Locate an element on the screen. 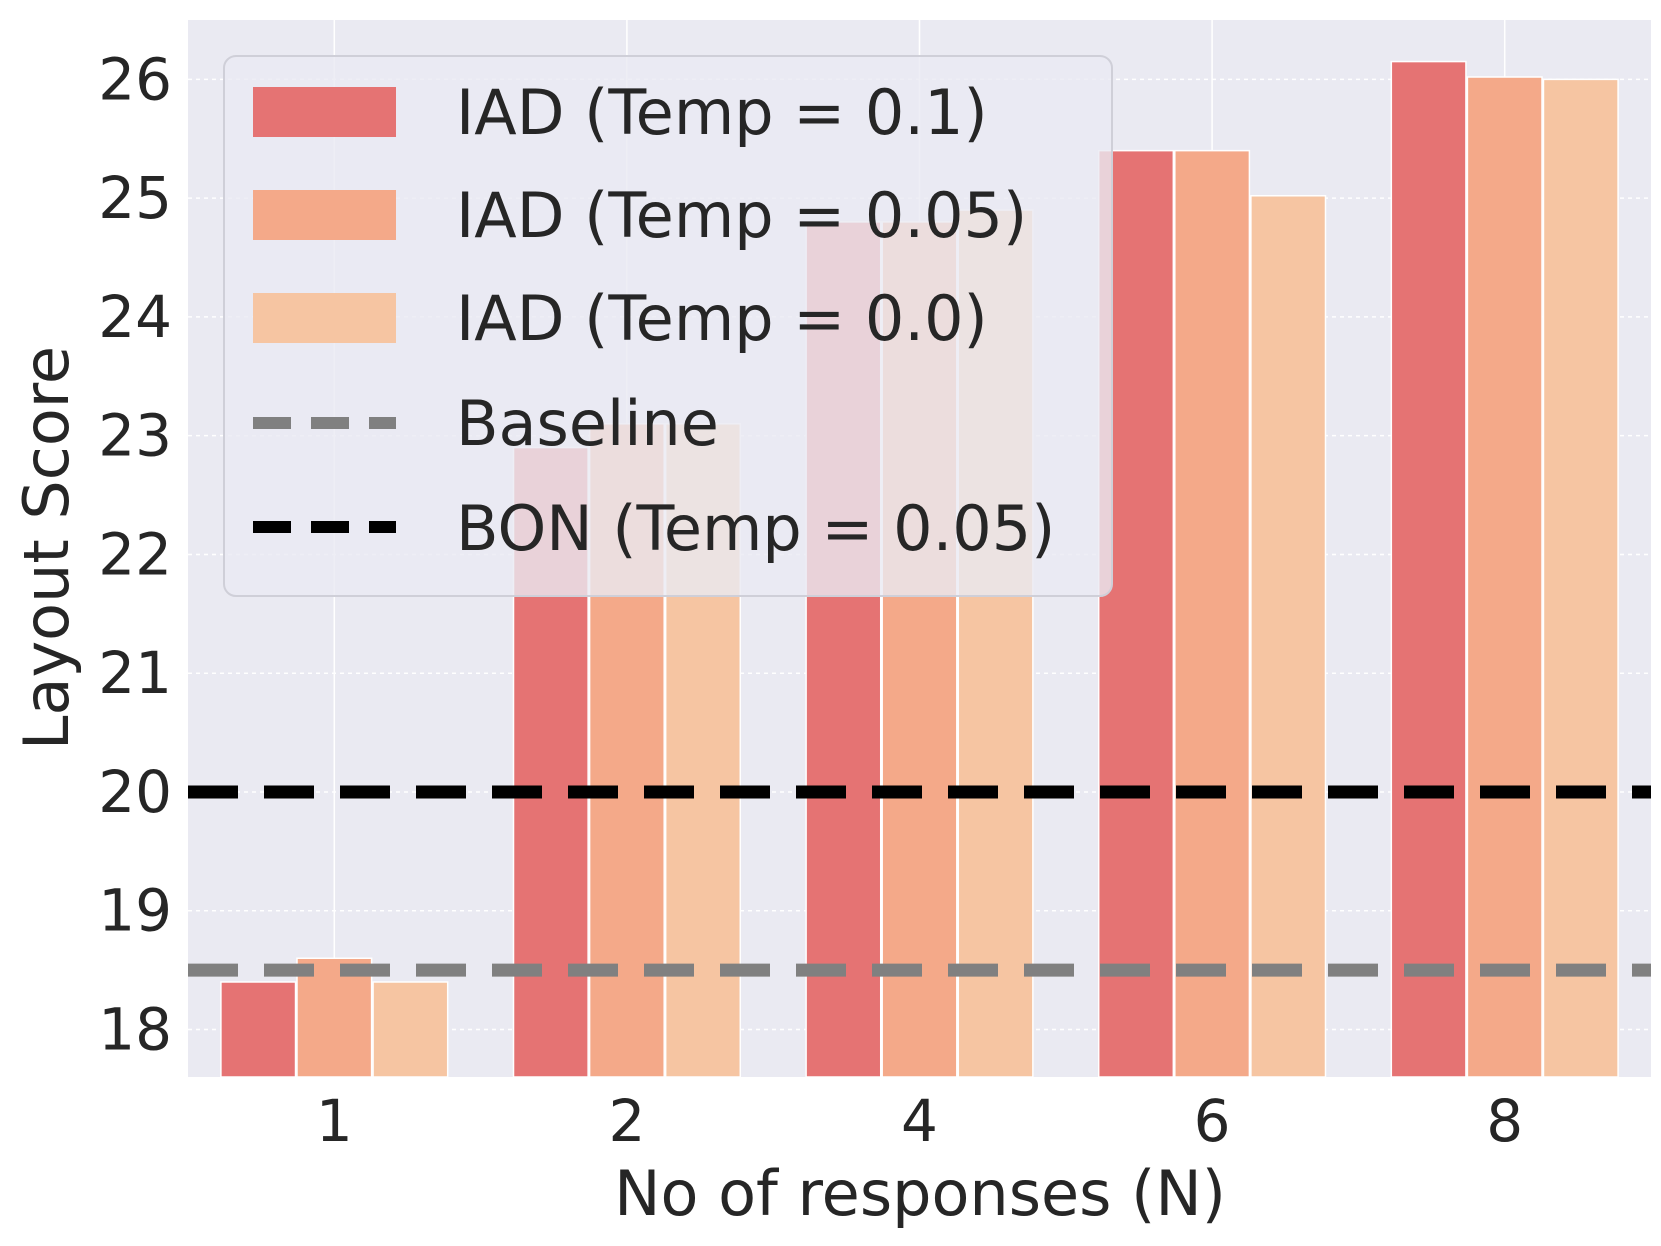 The height and width of the screenshot is (1246, 1661). y-tick-label: 25 is located at coordinates (135, 198).